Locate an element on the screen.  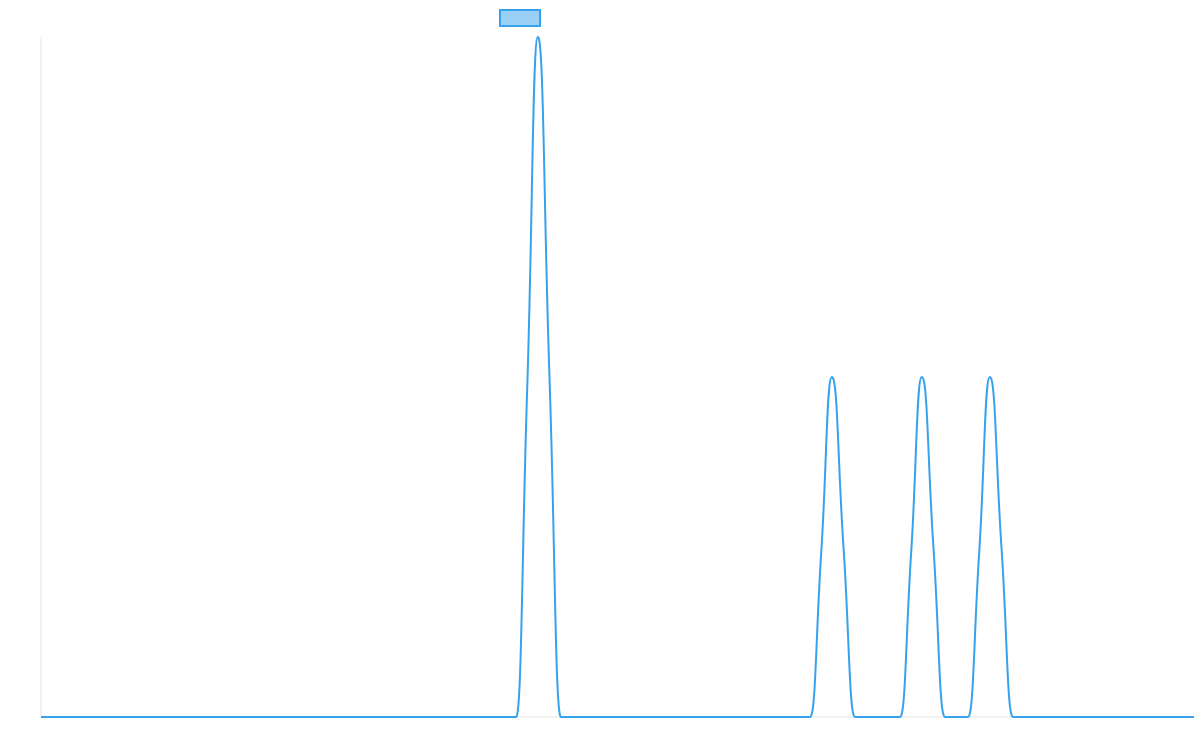
legend-swatch is located at coordinates (520, 18).